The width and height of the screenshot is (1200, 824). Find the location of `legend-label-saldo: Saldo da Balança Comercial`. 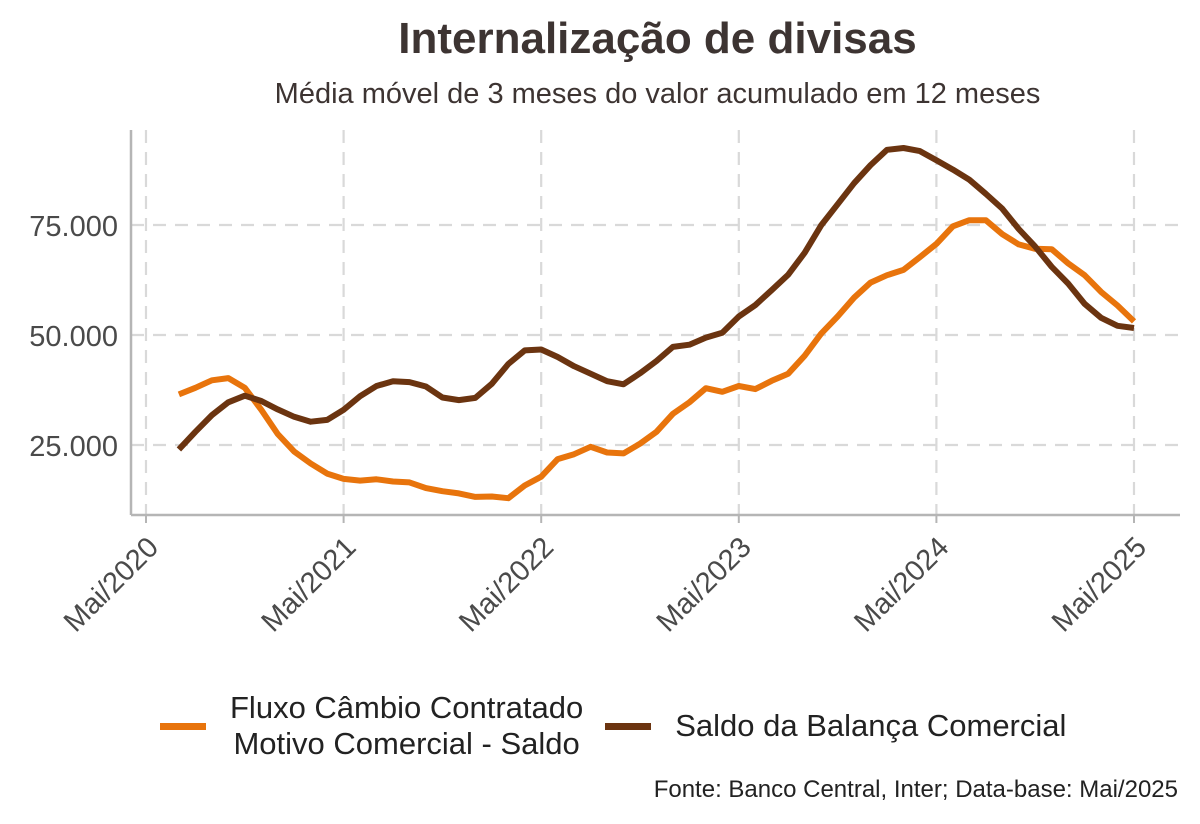

legend-label-saldo: Saldo da Balança Comercial is located at coordinates (871, 725).